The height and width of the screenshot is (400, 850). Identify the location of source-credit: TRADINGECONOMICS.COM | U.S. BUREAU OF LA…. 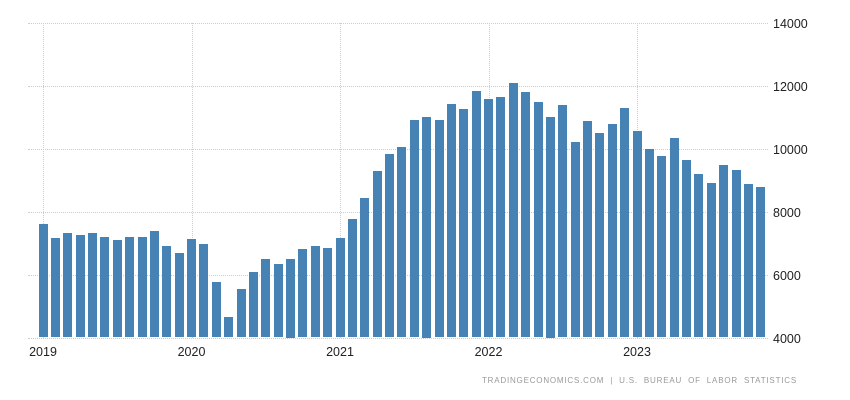
(639, 380).